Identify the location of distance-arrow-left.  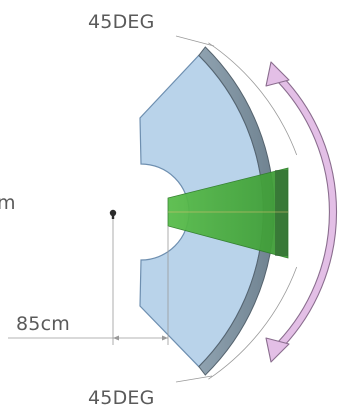
(116, 338).